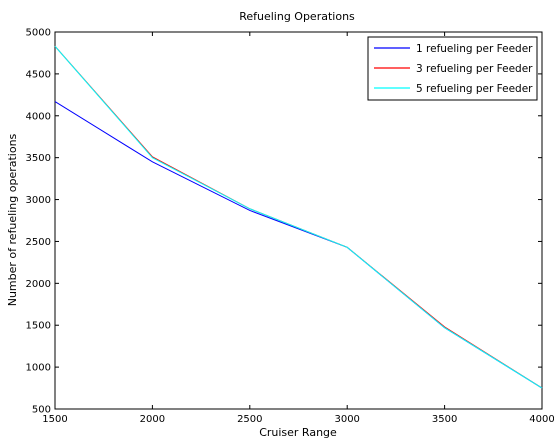 This screenshot has height=441, width=554. What do you see at coordinates (12, 219) in the screenshot?
I see `y-axis-label: Number of refueling operations` at bounding box center [12, 219].